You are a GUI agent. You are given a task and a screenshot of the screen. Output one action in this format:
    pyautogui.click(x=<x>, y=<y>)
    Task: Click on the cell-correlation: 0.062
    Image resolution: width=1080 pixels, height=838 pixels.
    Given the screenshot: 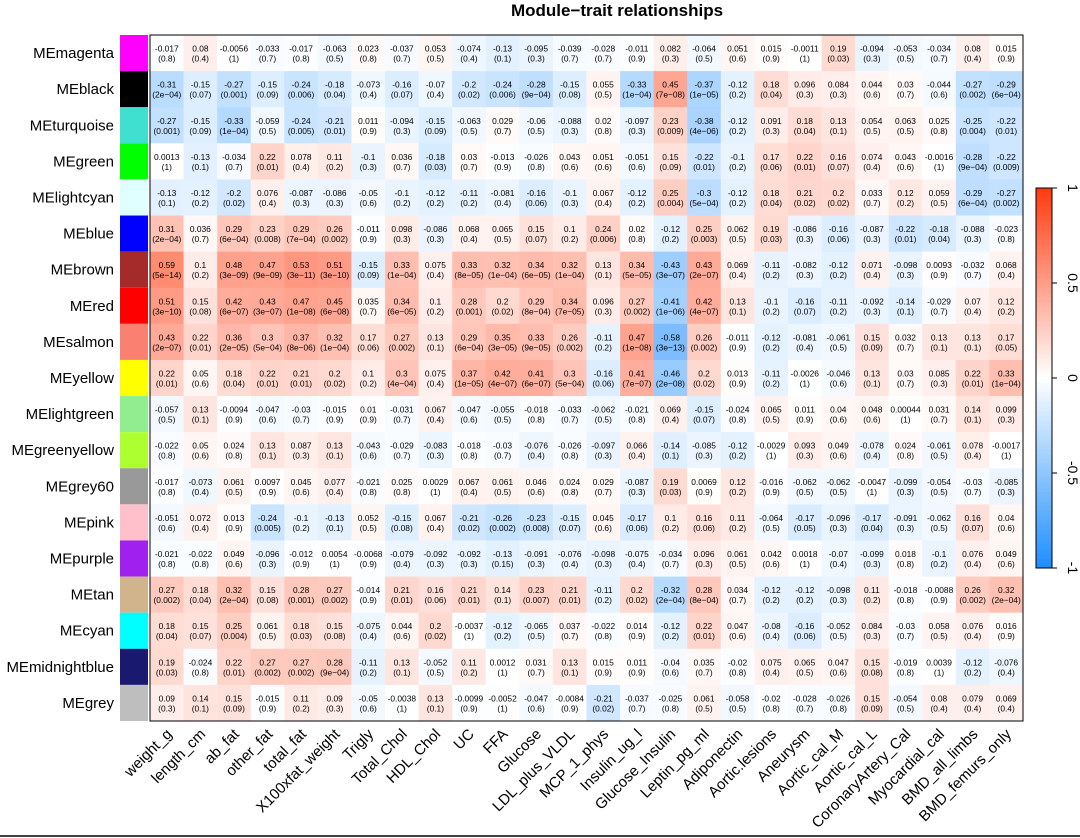 What is the action you would take?
    pyautogui.click(x=737, y=229)
    